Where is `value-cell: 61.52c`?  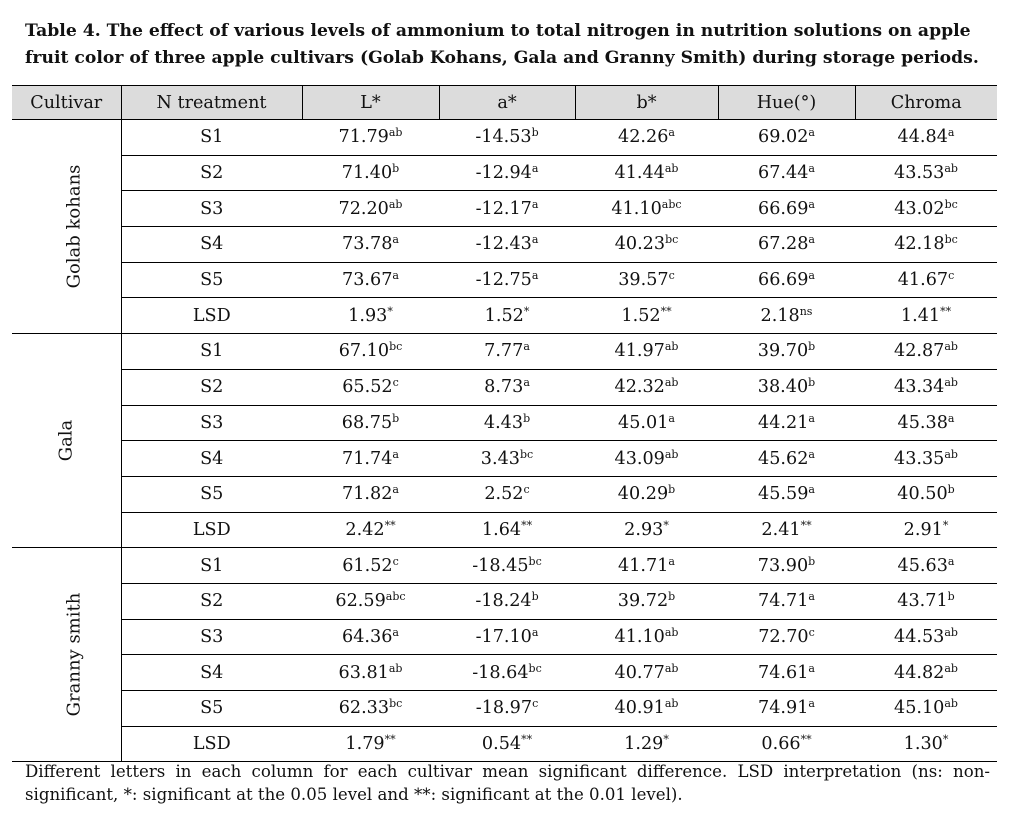 value-cell: 61.52c is located at coordinates (370, 565).